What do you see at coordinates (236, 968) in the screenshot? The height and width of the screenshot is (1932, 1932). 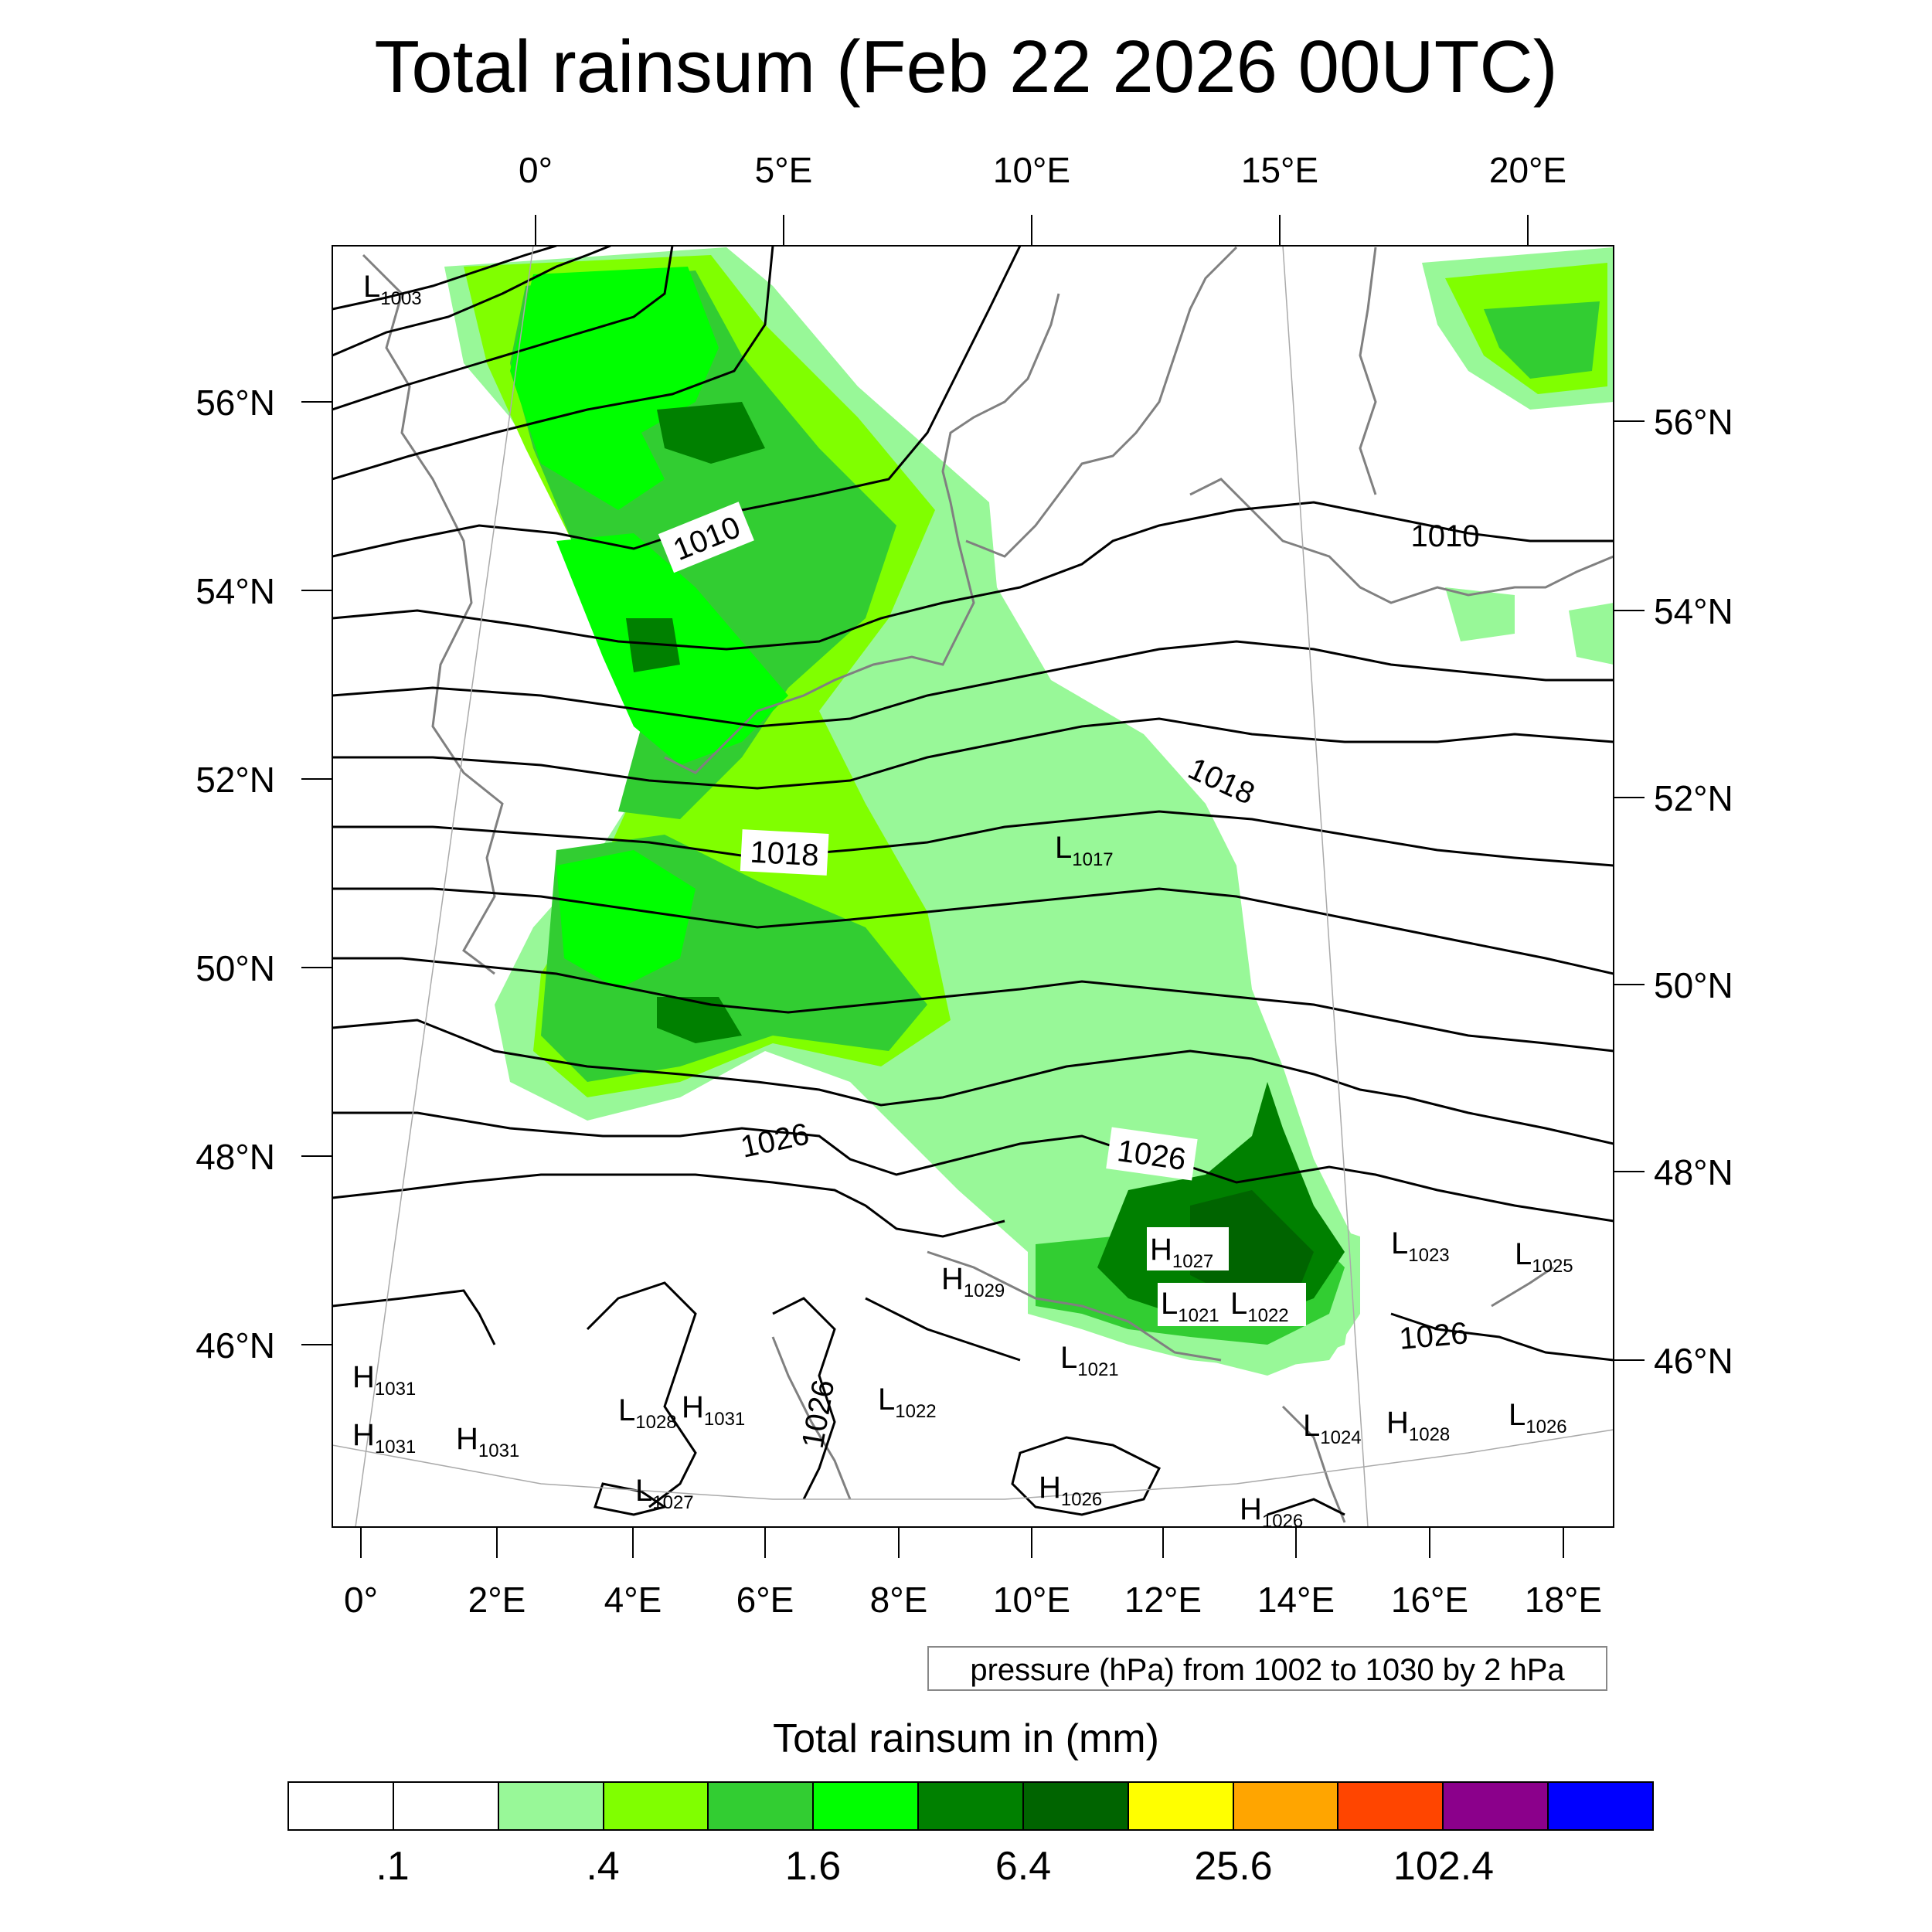 I see `left-lat-label: 50°N` at bounding box center [236, 968].